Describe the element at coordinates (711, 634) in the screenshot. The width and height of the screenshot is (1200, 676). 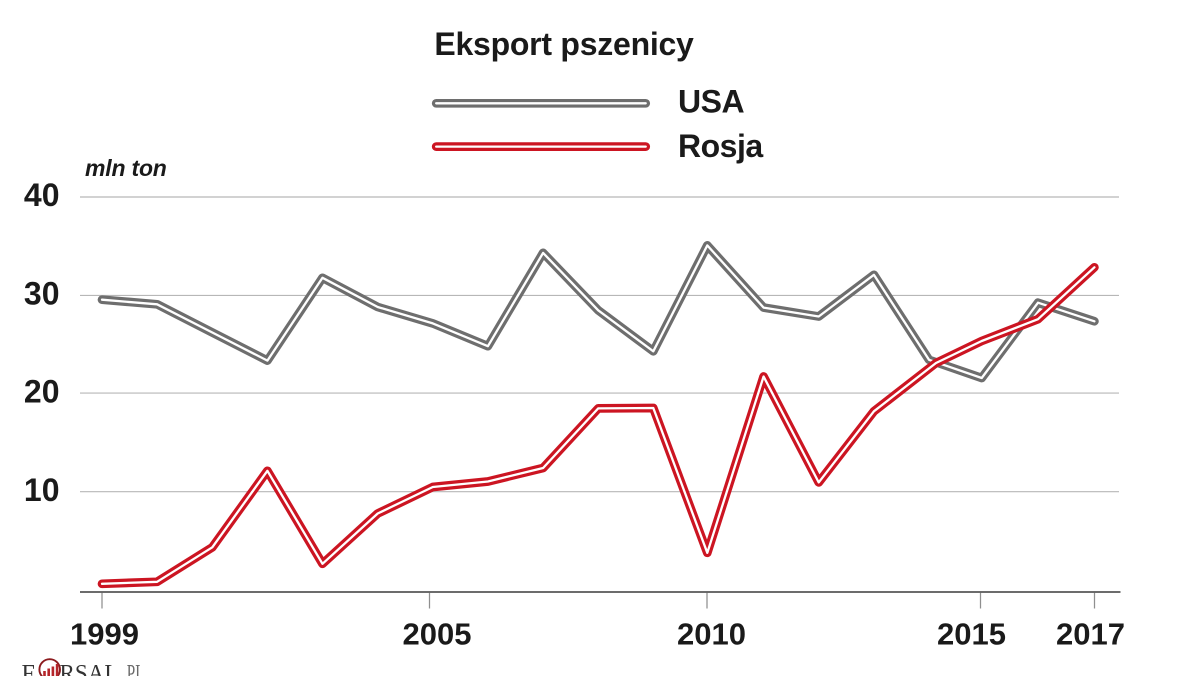
I see `svg-text: 2010` at that location.